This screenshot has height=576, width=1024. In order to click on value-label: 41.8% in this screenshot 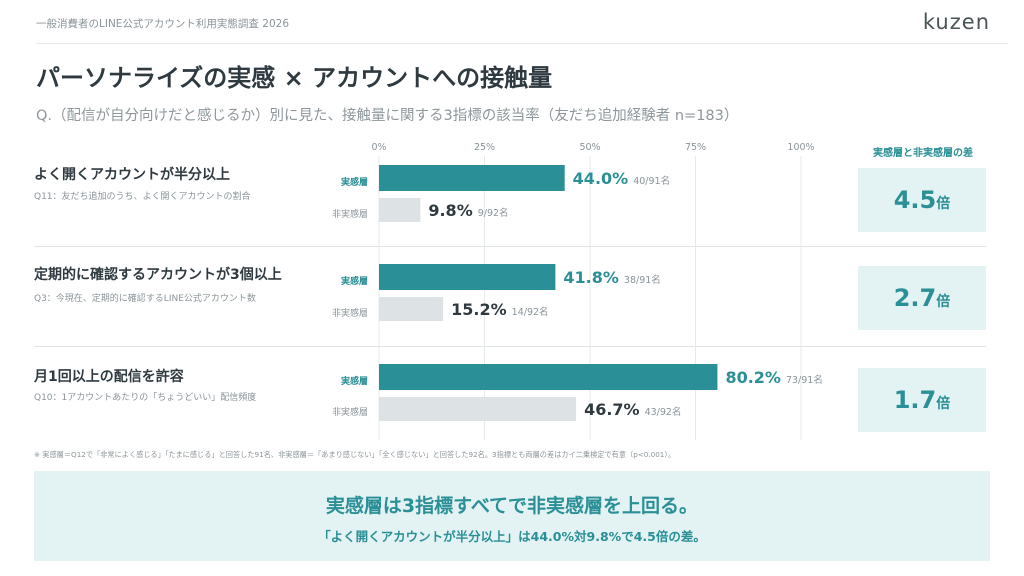, I will do `click(591, 277)`.